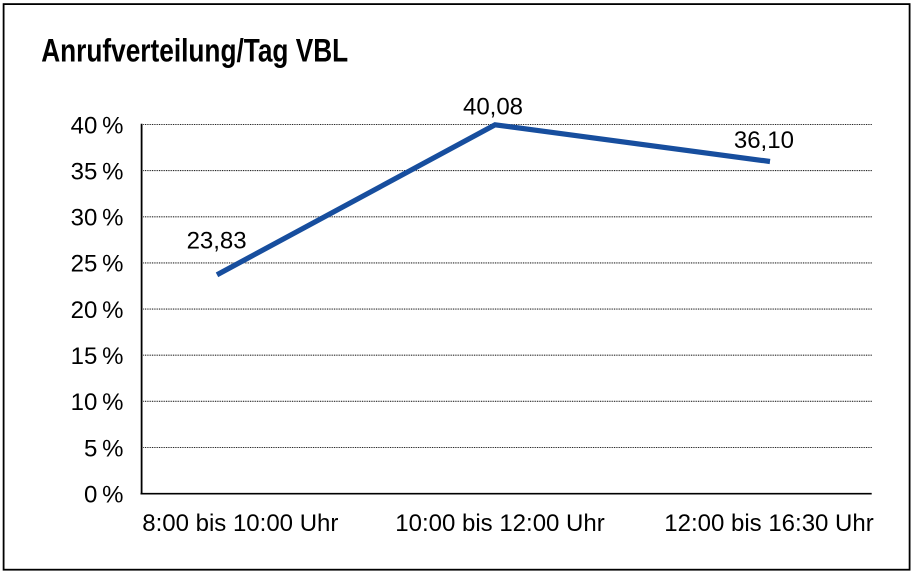 This screenshot has height=576, width=915. I want to click on svg-text: Anrufverteilung/Tag VBL, so click(194, 51).